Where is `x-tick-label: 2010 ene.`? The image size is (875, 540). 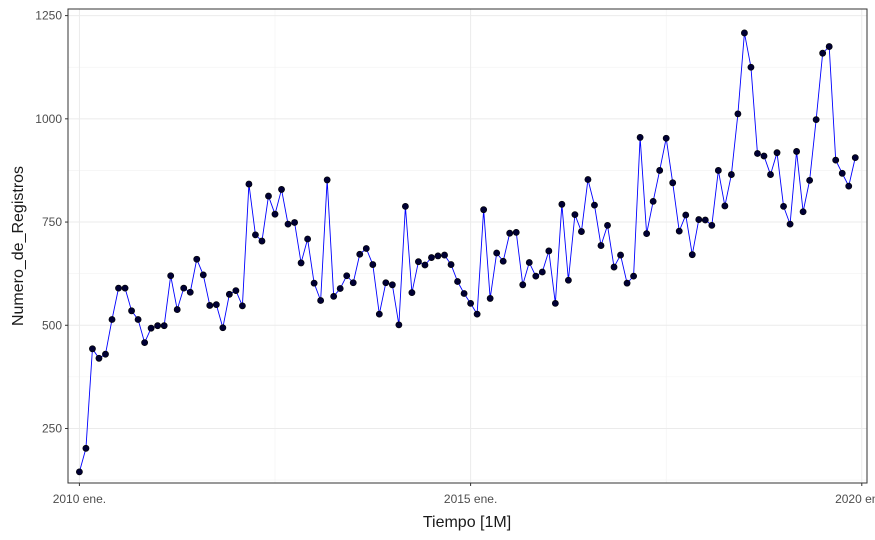 x-tick-label: 2010 ene. is located at coordinates (79, 499).